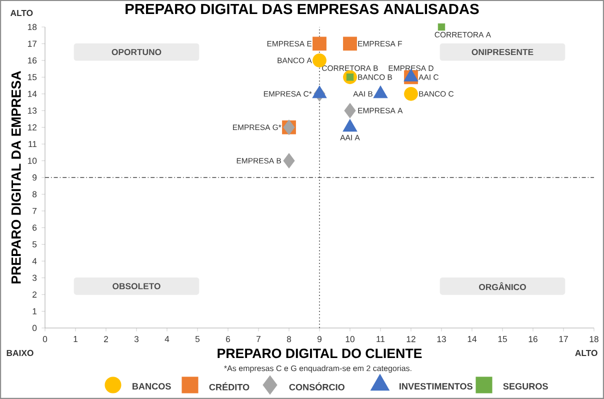 Image resolution: width=604 pixels, height=399 pixels. What do you see at coordinates (318, 369) in the screenshot?
I see `text: *As empresas C e G enquadram-se em 2 categorias.` at bounding box center [318, 369].